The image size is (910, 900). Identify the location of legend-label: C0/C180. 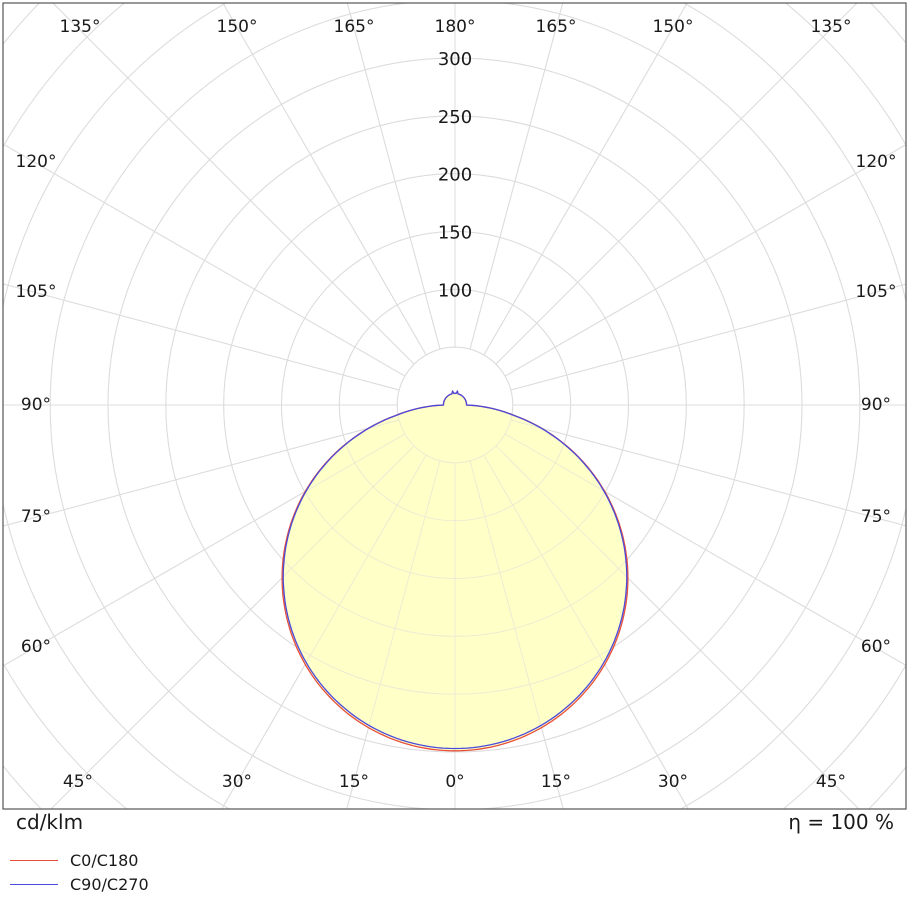
(104, 860).